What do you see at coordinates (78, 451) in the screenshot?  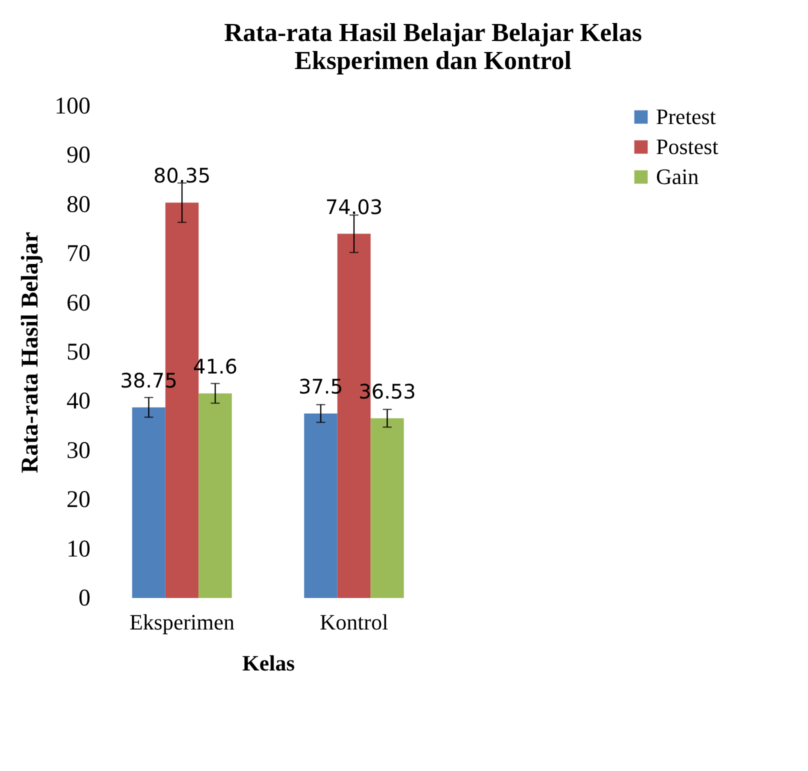 I see `y-tick-label: 30` at bounding box center [78, 451].